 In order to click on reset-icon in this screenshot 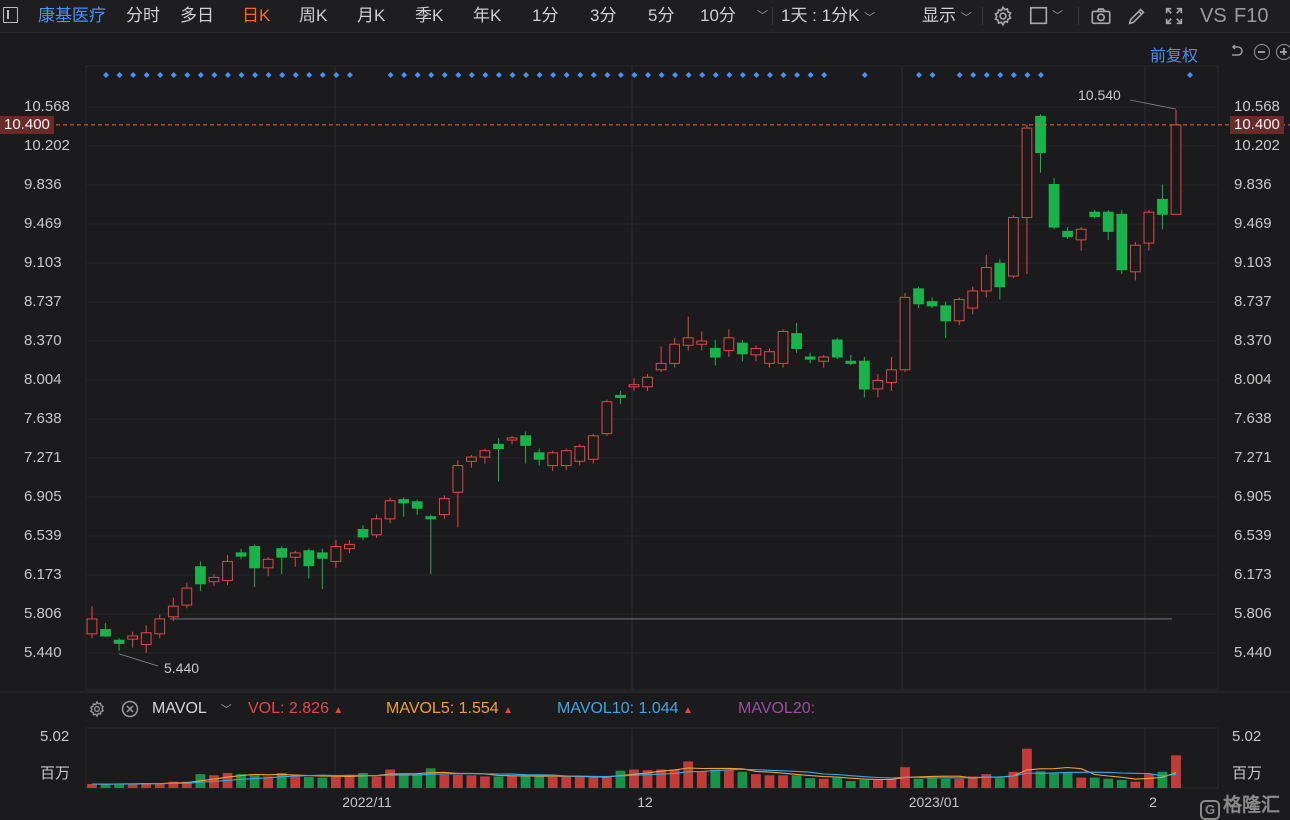, I will do `click(1236, 52)`.